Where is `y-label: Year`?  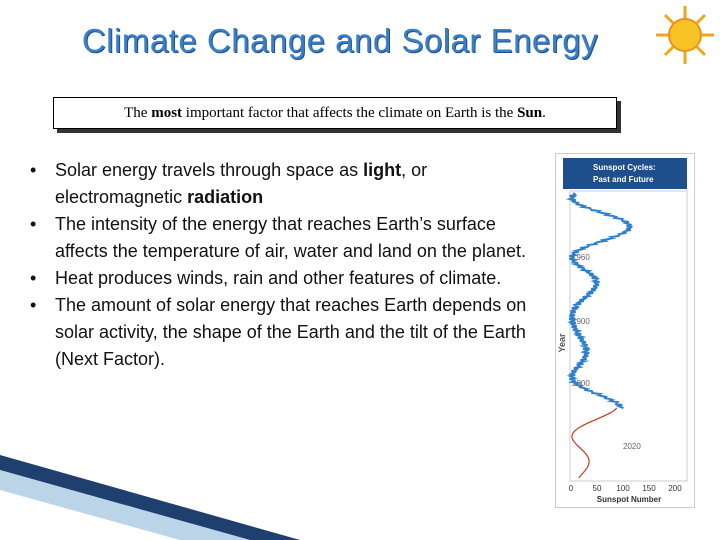 y-label: Year is located at coordinates (562, 343).